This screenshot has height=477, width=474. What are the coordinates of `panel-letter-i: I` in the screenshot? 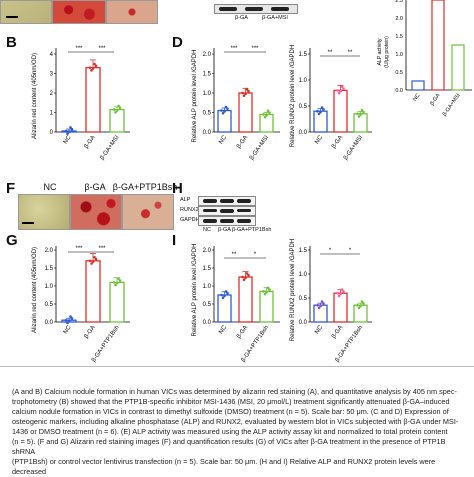 It's located at (174, 240).